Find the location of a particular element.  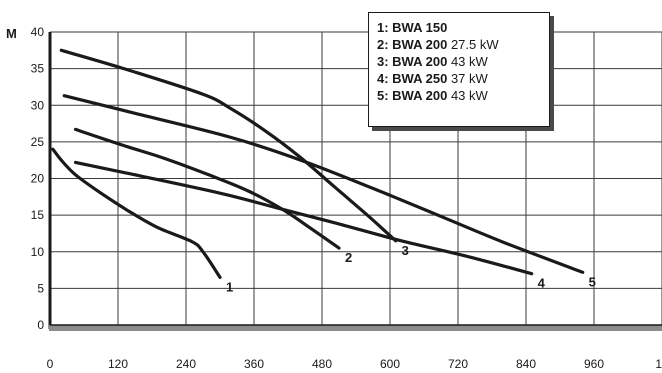

y-tick-label: 0 is located at coordinates (40, 325).